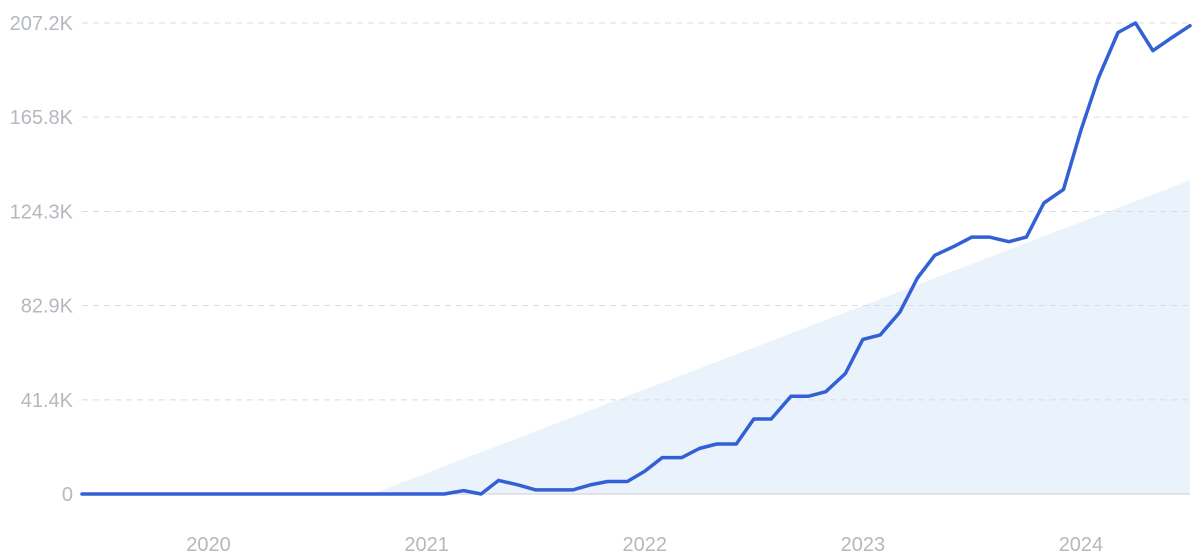 The height and width of the screenshot is (559, 1200). What do you see at coordinates (863, 545) in the screenshot?
I see `x-tick-label: 2023` at bounding box center [863, 545].